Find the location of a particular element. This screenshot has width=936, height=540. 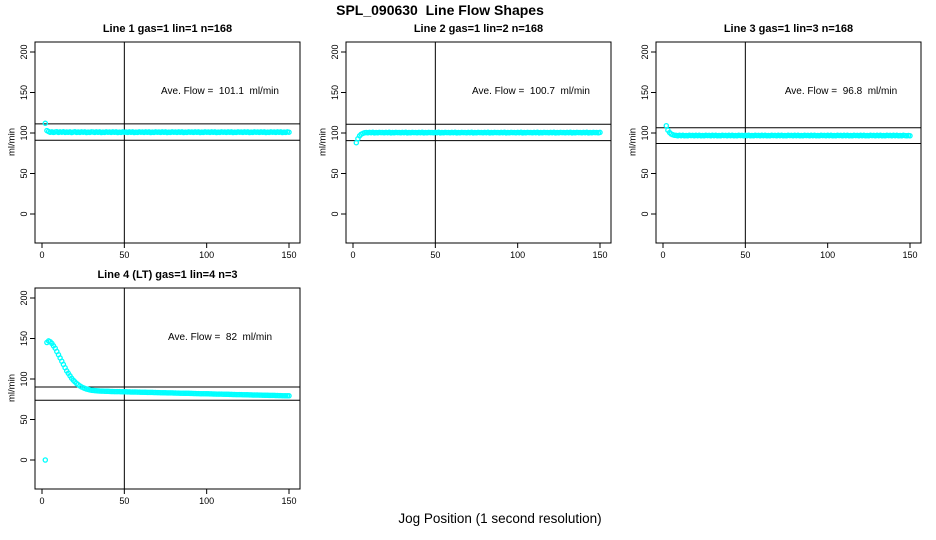

plot-area-line-1: 0 50 100 150 0 50 100 150 200 ml/min is located at coordinates (154, 150).